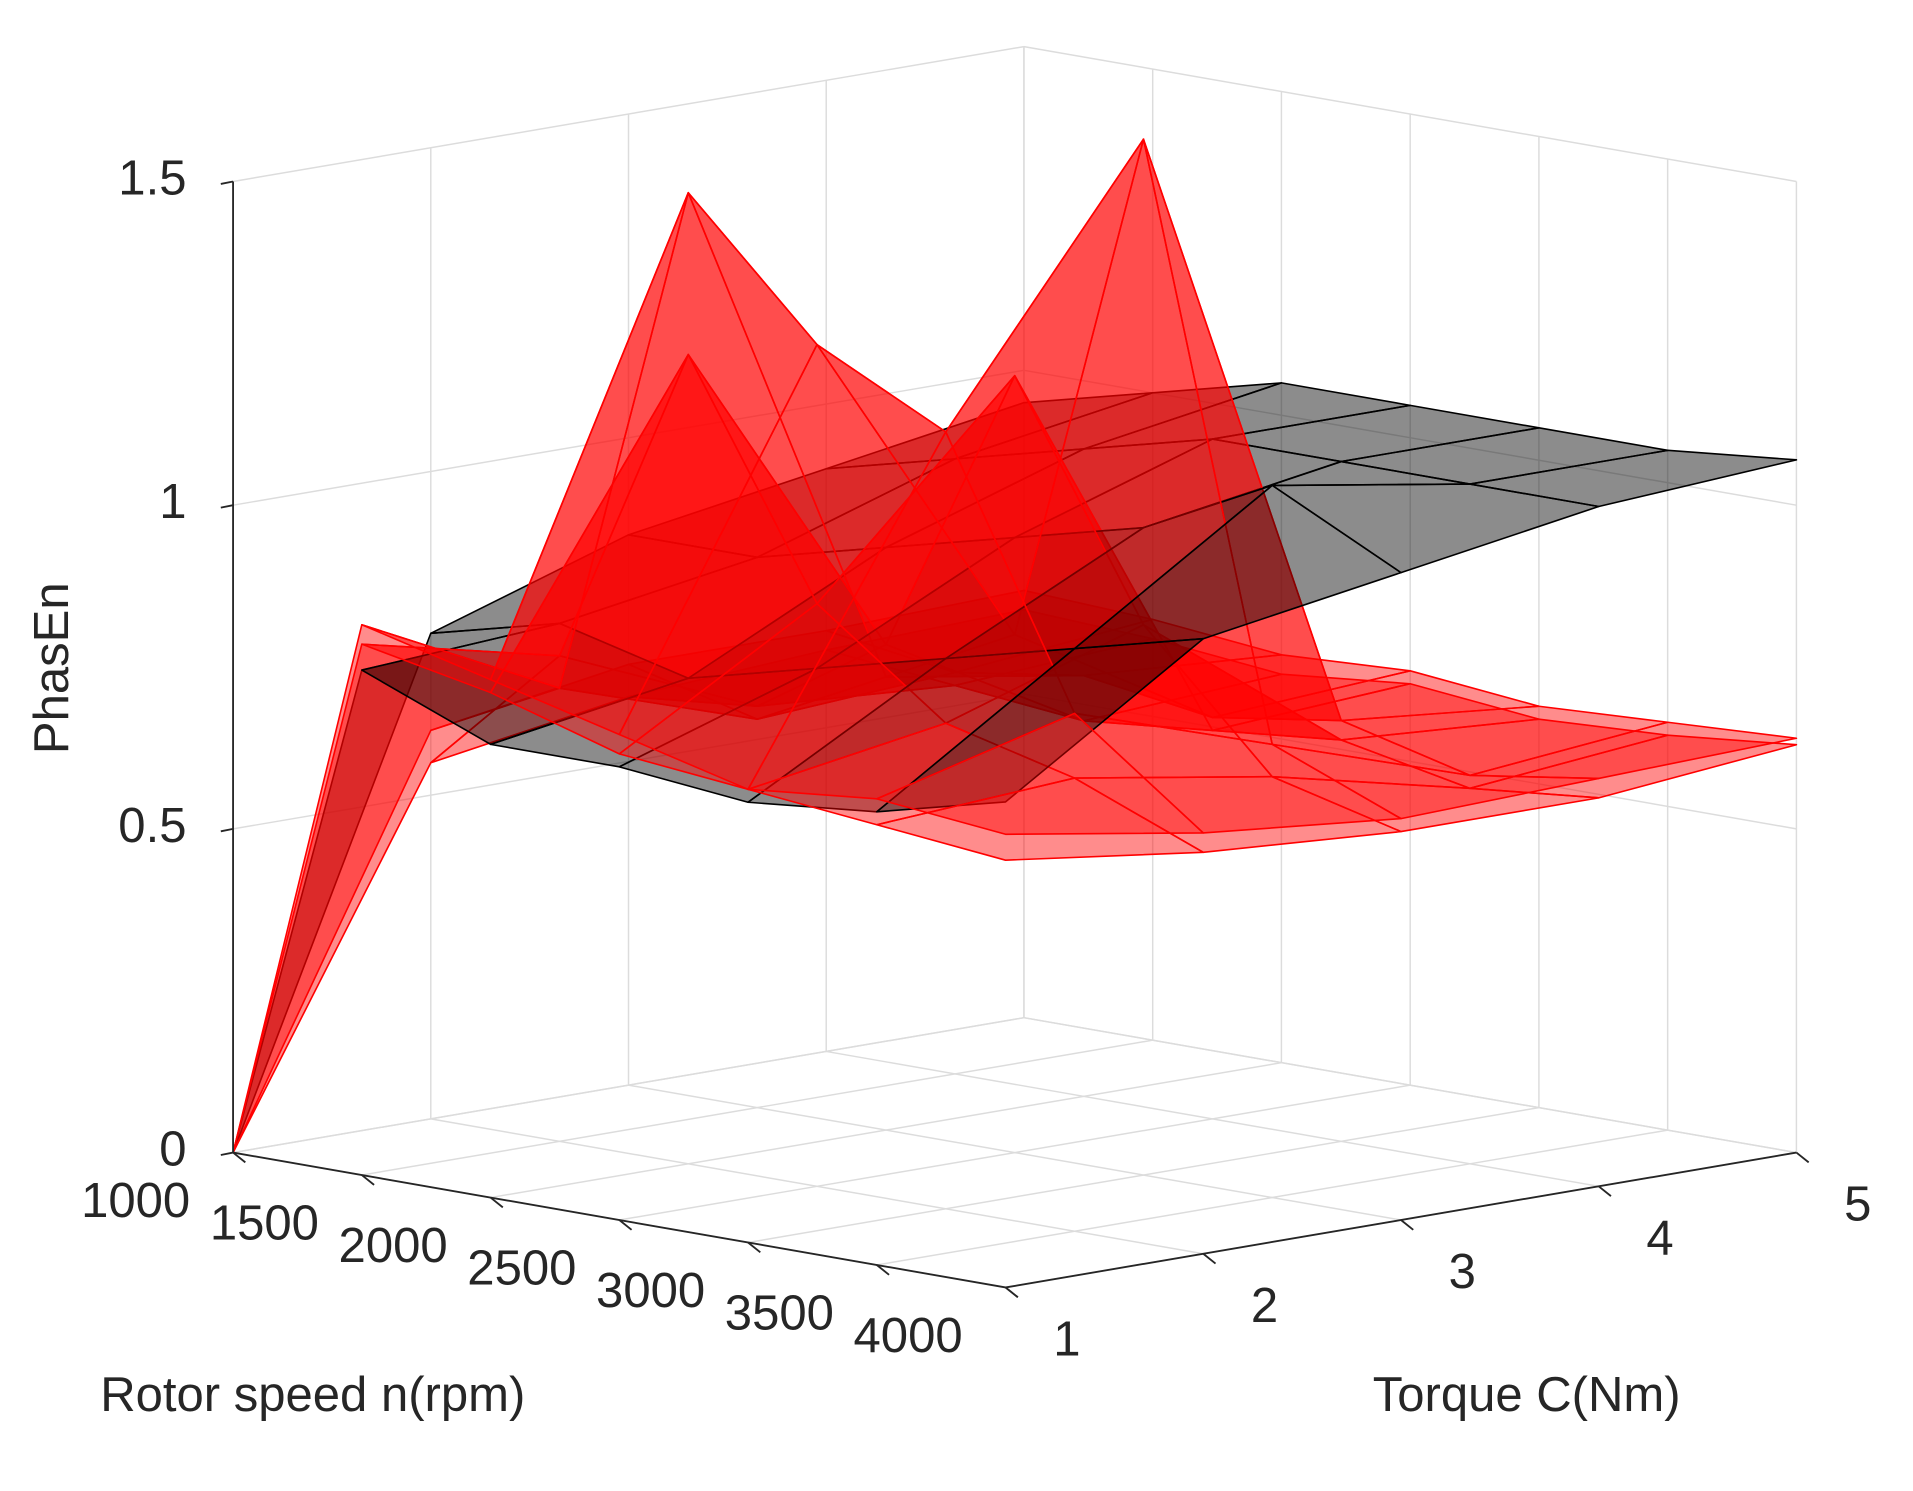 The height and width of the screenshot is (1491, 1913). I want to click on y-tick-label: 1, so click(1066, 1340).